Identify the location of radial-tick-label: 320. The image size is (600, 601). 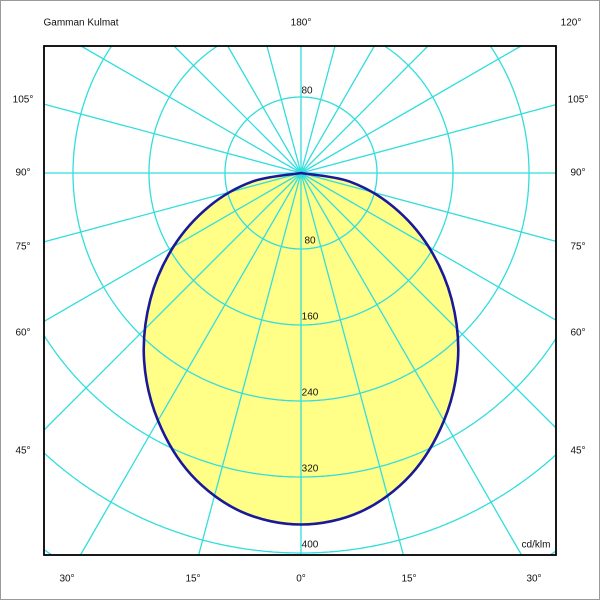
(310, 469).